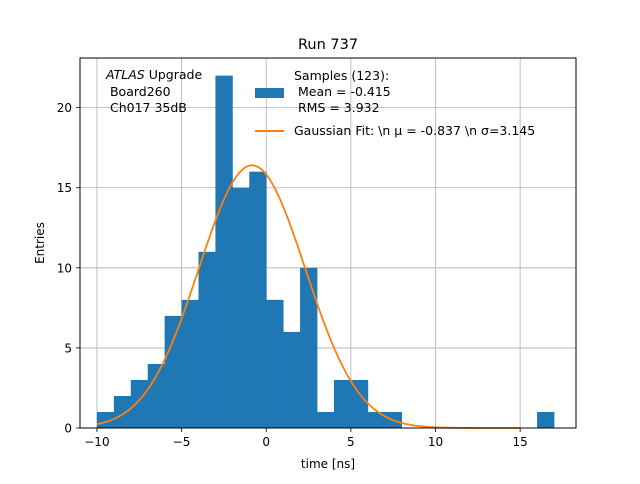 This screenshot has height=484, width=640. Describe the element at coordinates (328, 45) in the screenshot. I see `chart-title: Run 737` at that location.